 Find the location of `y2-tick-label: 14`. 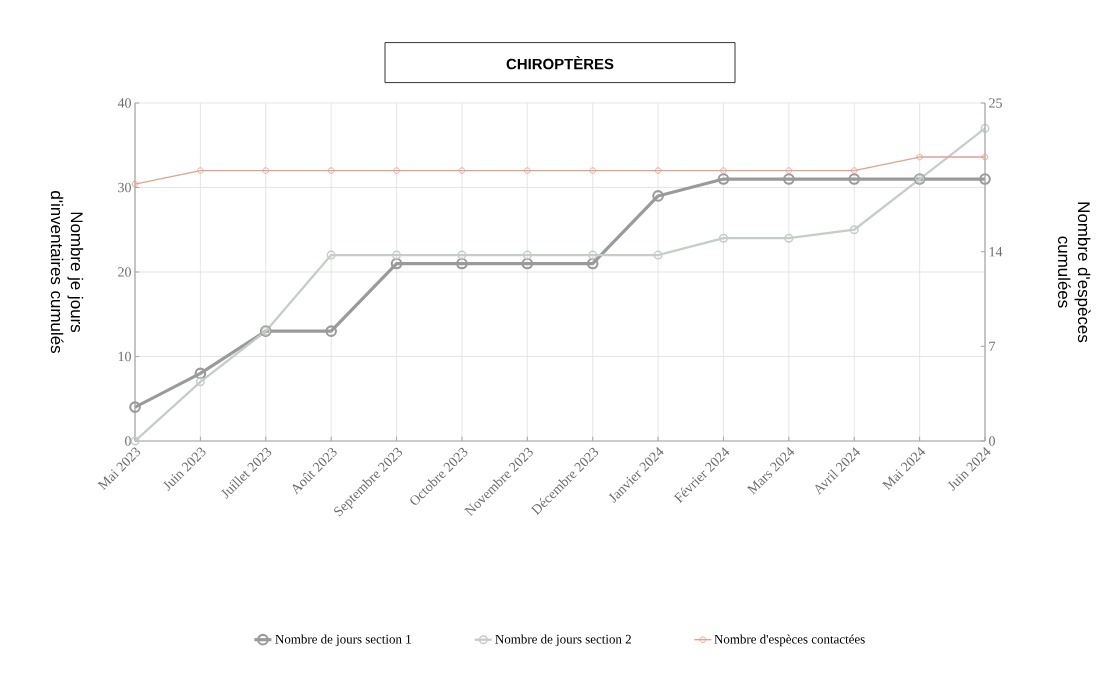

y2-tick-label: 14 is located at coordinates (996, 252).